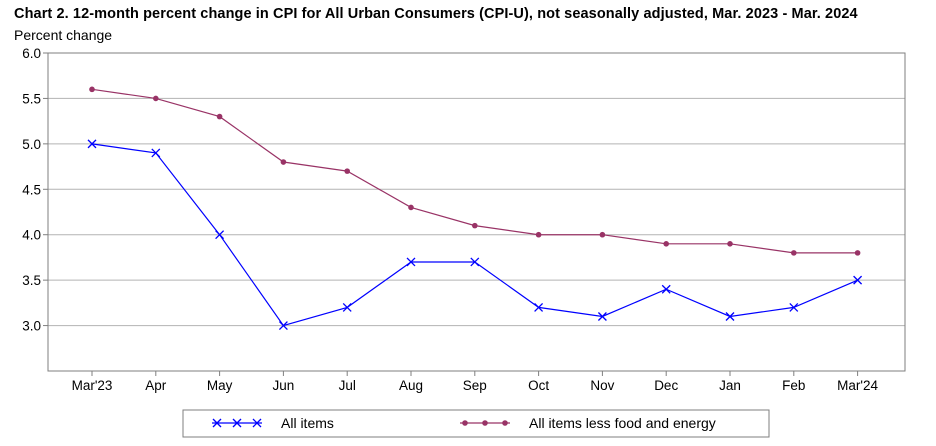 The width and height of the screenshot is (936, 446). I want to click on x-tick-label: Jul, so click(347, 385).